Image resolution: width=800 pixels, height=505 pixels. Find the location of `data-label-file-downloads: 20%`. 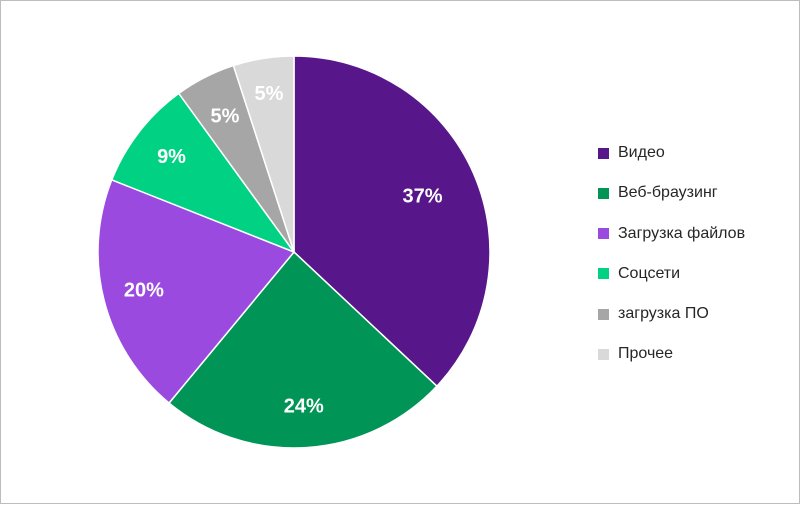

data-label-file-downloads: 20% is located at coordinates (144, 291).